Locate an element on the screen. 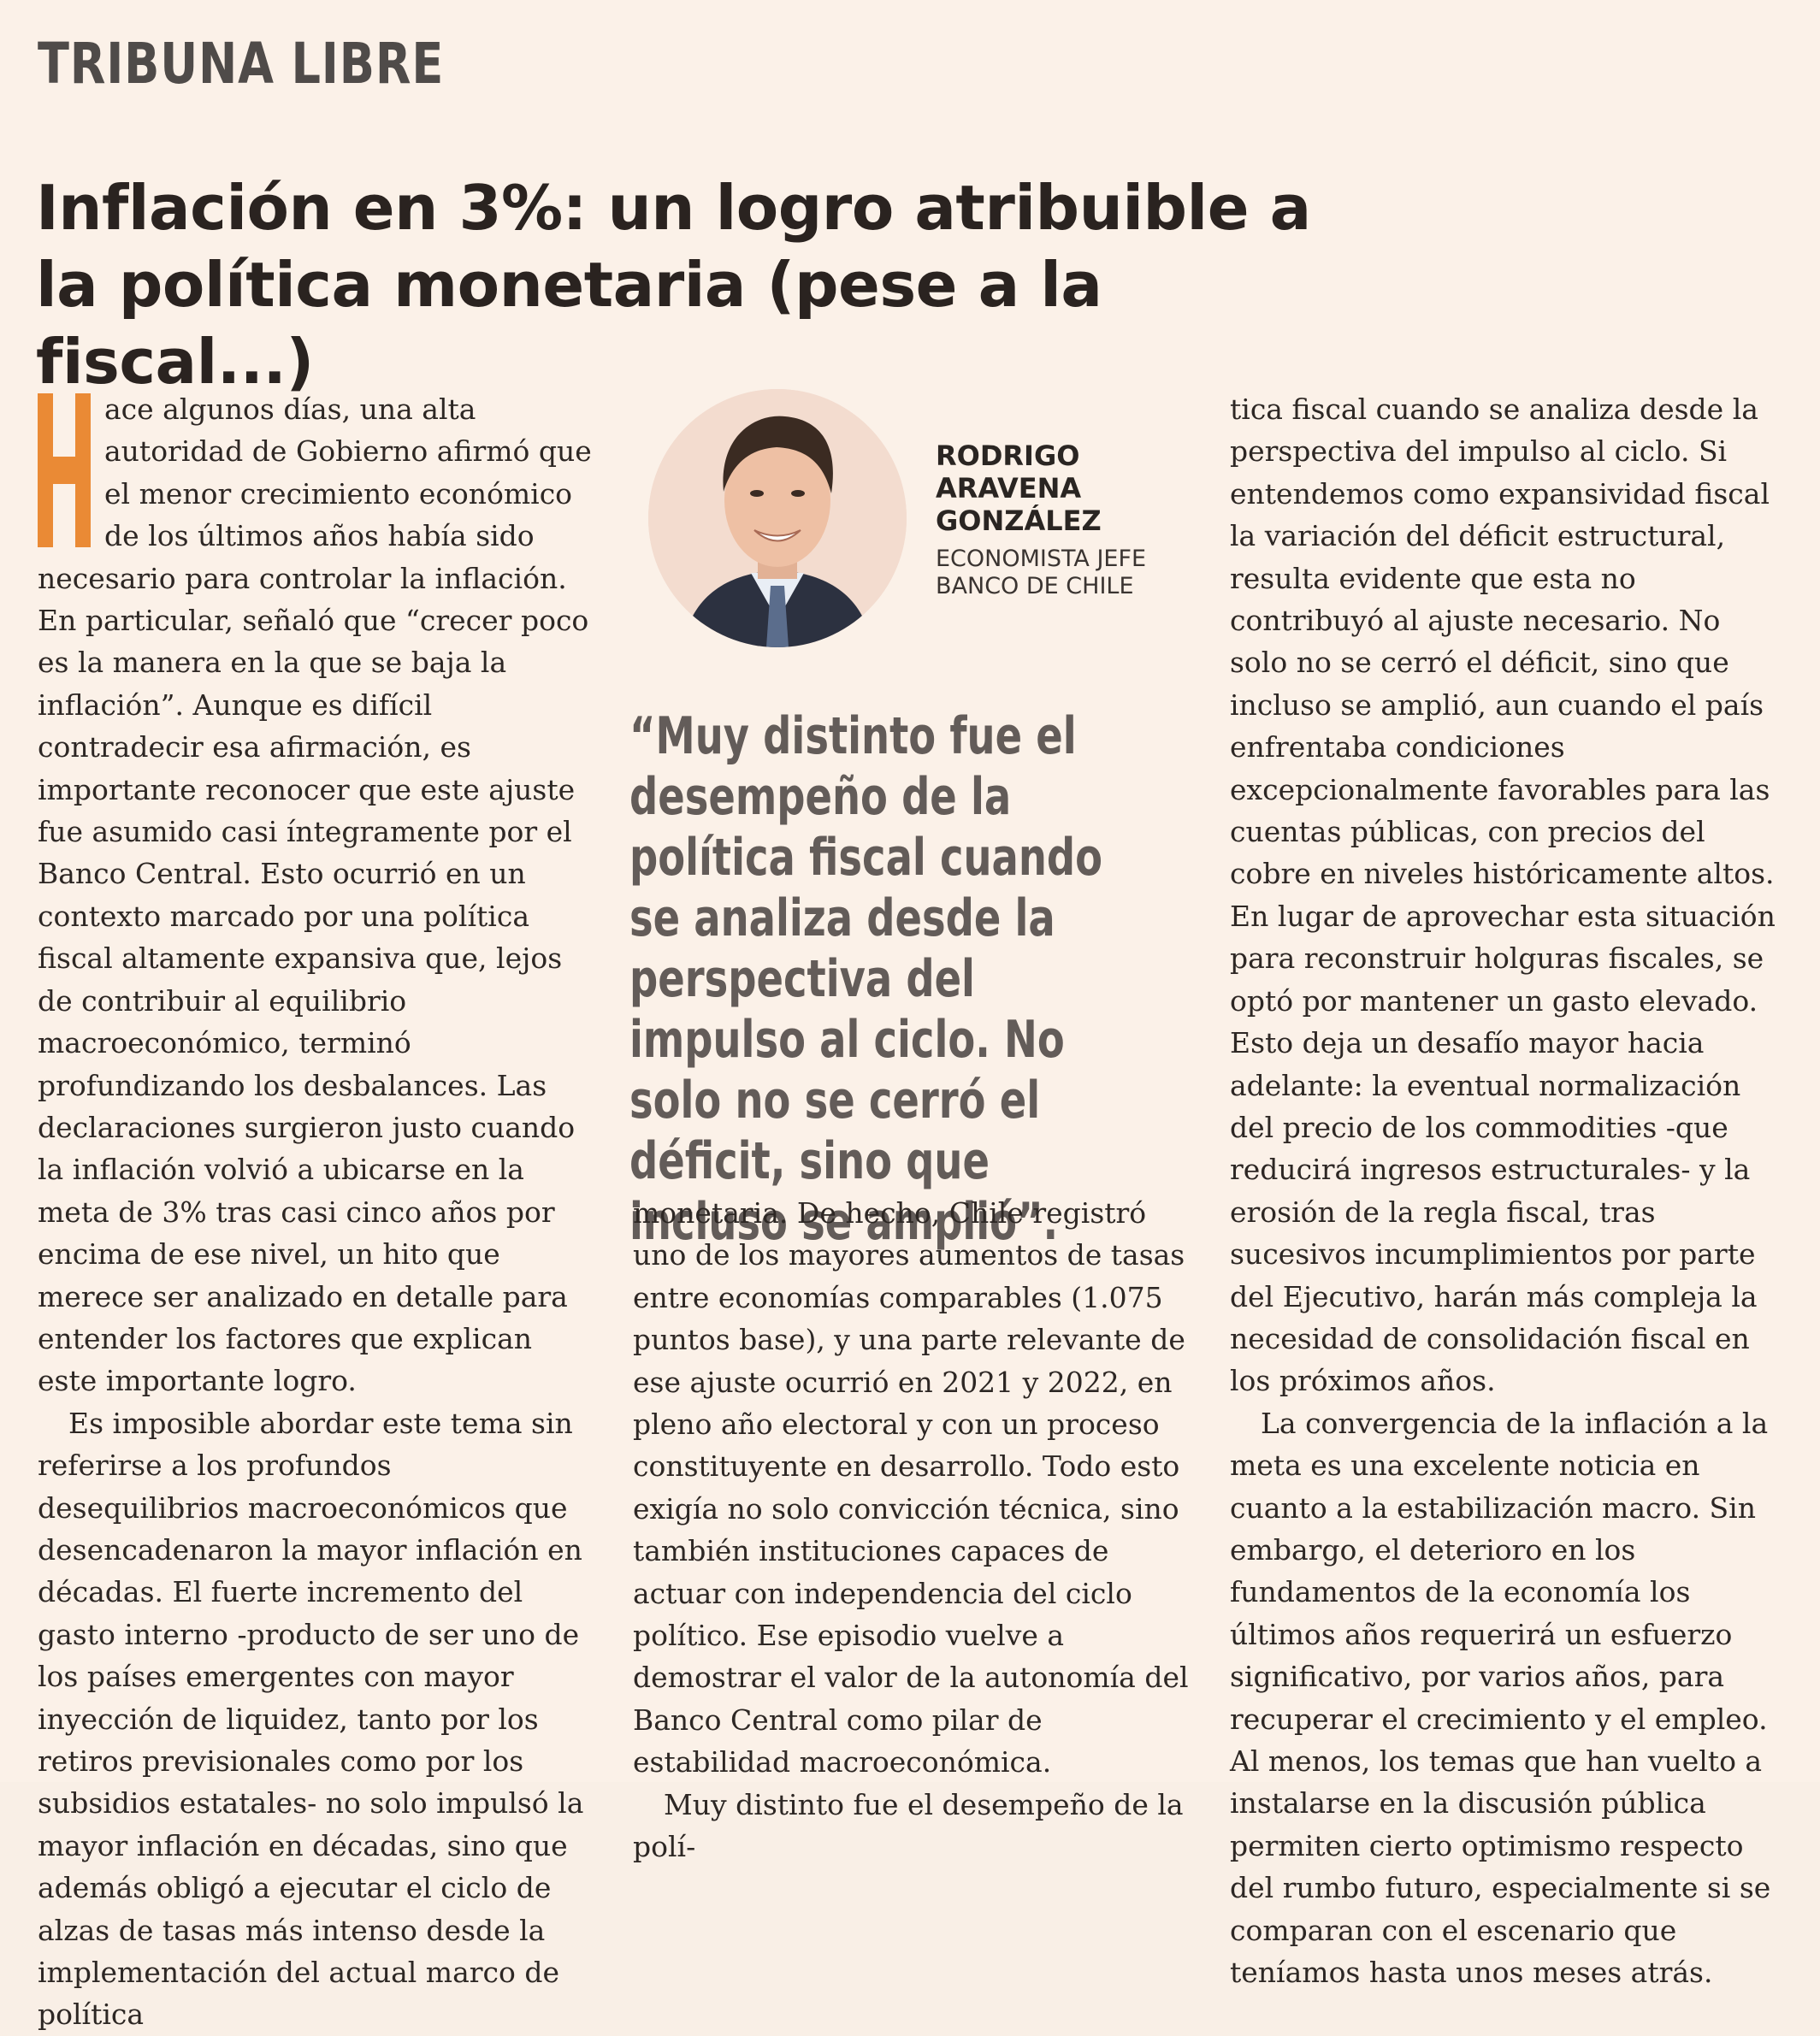  section-label: TRIBUNA LIBRE is located at coordinates (242, 64).